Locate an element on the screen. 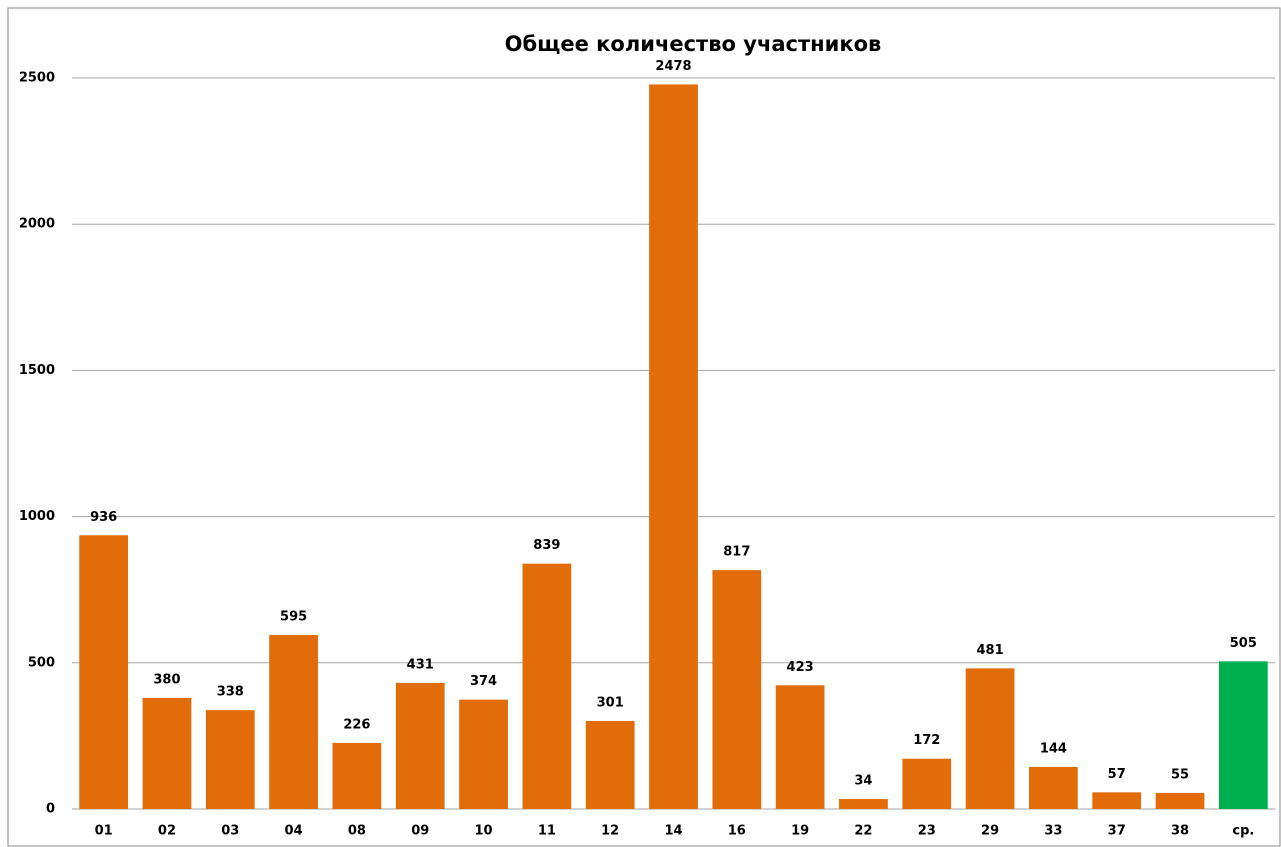 The image size is (1281, 847). x-tick-label: 08 is located at coordinates (357, 831).